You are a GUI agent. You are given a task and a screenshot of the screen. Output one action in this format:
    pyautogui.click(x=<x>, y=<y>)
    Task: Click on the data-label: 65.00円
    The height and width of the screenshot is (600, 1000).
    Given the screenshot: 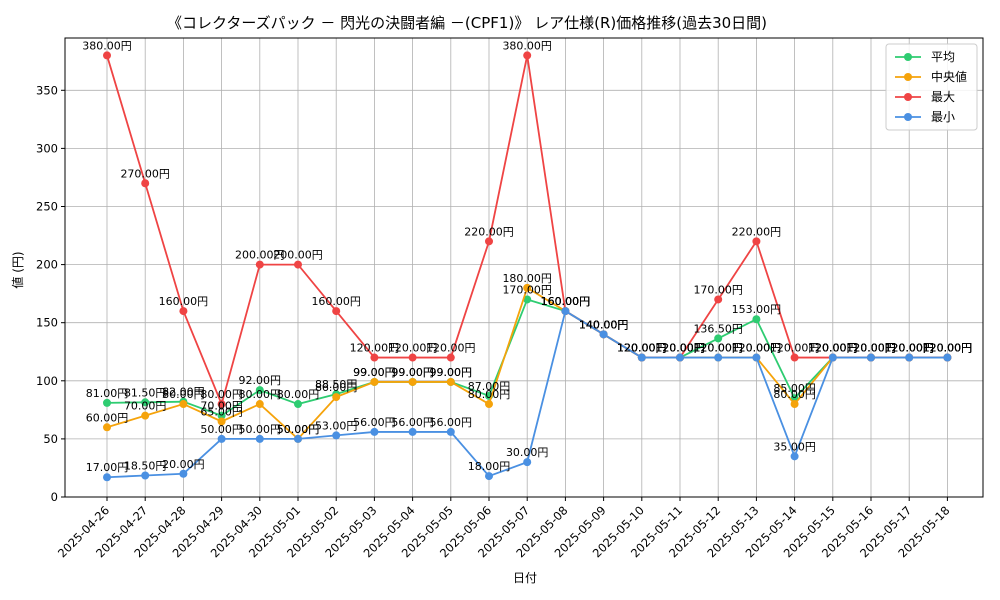 What is the action you would take?
    pyautogui.click(x=221, y=411)
    